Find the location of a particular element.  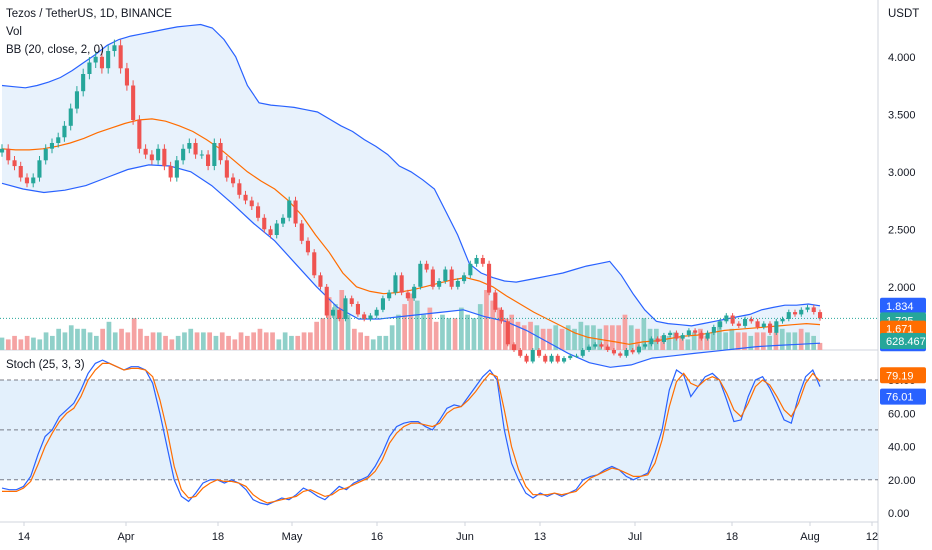

time-tick-label: Jul is located at coordinates (635, 537).